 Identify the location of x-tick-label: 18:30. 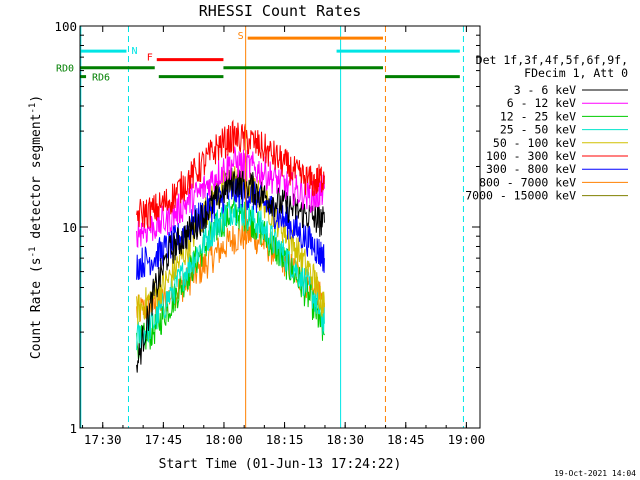
(345, 439).